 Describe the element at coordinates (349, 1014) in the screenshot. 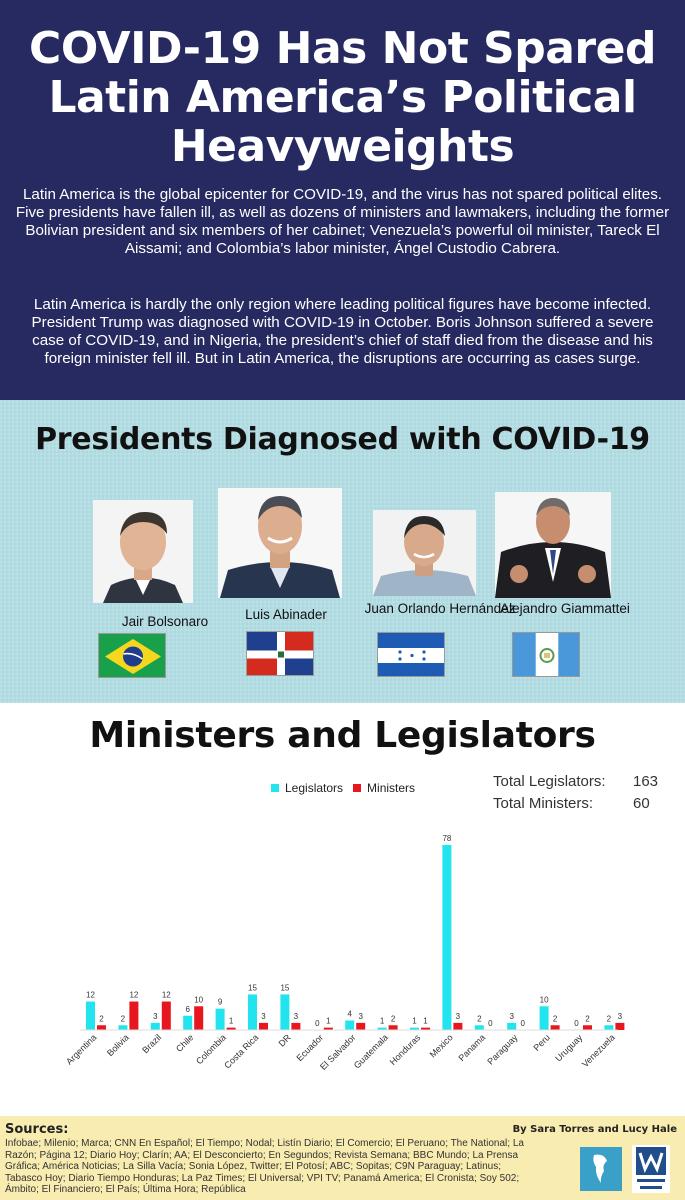

I see `data-label-legislators-el-salvador: 4` at that location.